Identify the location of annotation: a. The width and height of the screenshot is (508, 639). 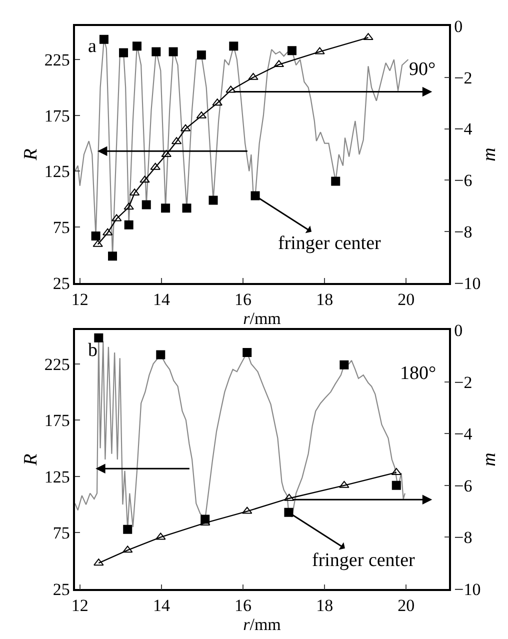
(92, 46).